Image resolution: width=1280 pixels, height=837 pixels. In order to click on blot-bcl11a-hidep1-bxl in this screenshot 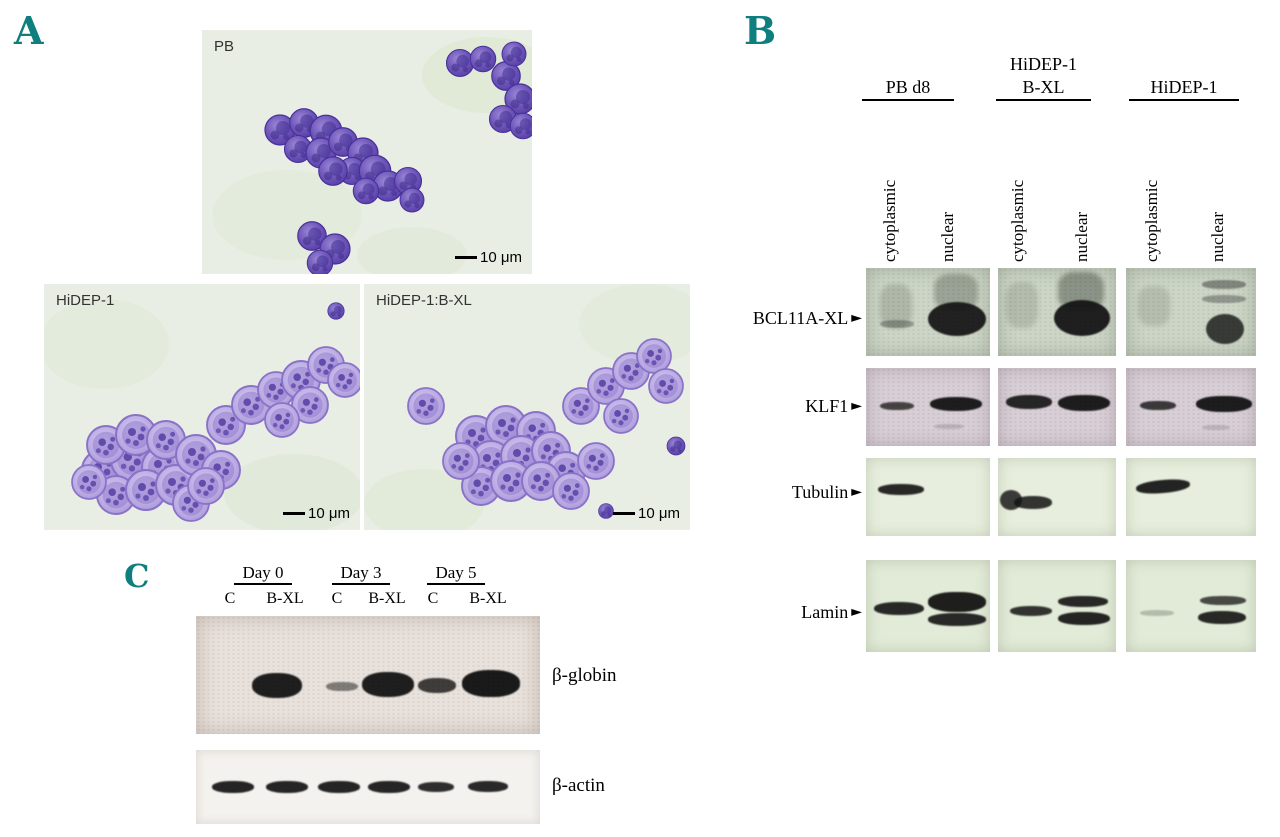, I will do `click(1057, 312)`.